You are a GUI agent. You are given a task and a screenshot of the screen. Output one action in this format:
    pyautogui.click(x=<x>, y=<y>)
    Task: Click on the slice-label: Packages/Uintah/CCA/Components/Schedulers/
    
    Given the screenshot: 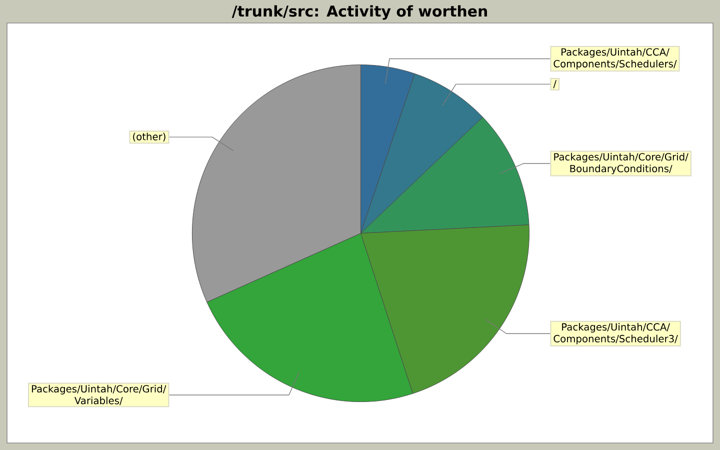 What is the action you would take?
    pyautogui.click(x=615, y=59)
    